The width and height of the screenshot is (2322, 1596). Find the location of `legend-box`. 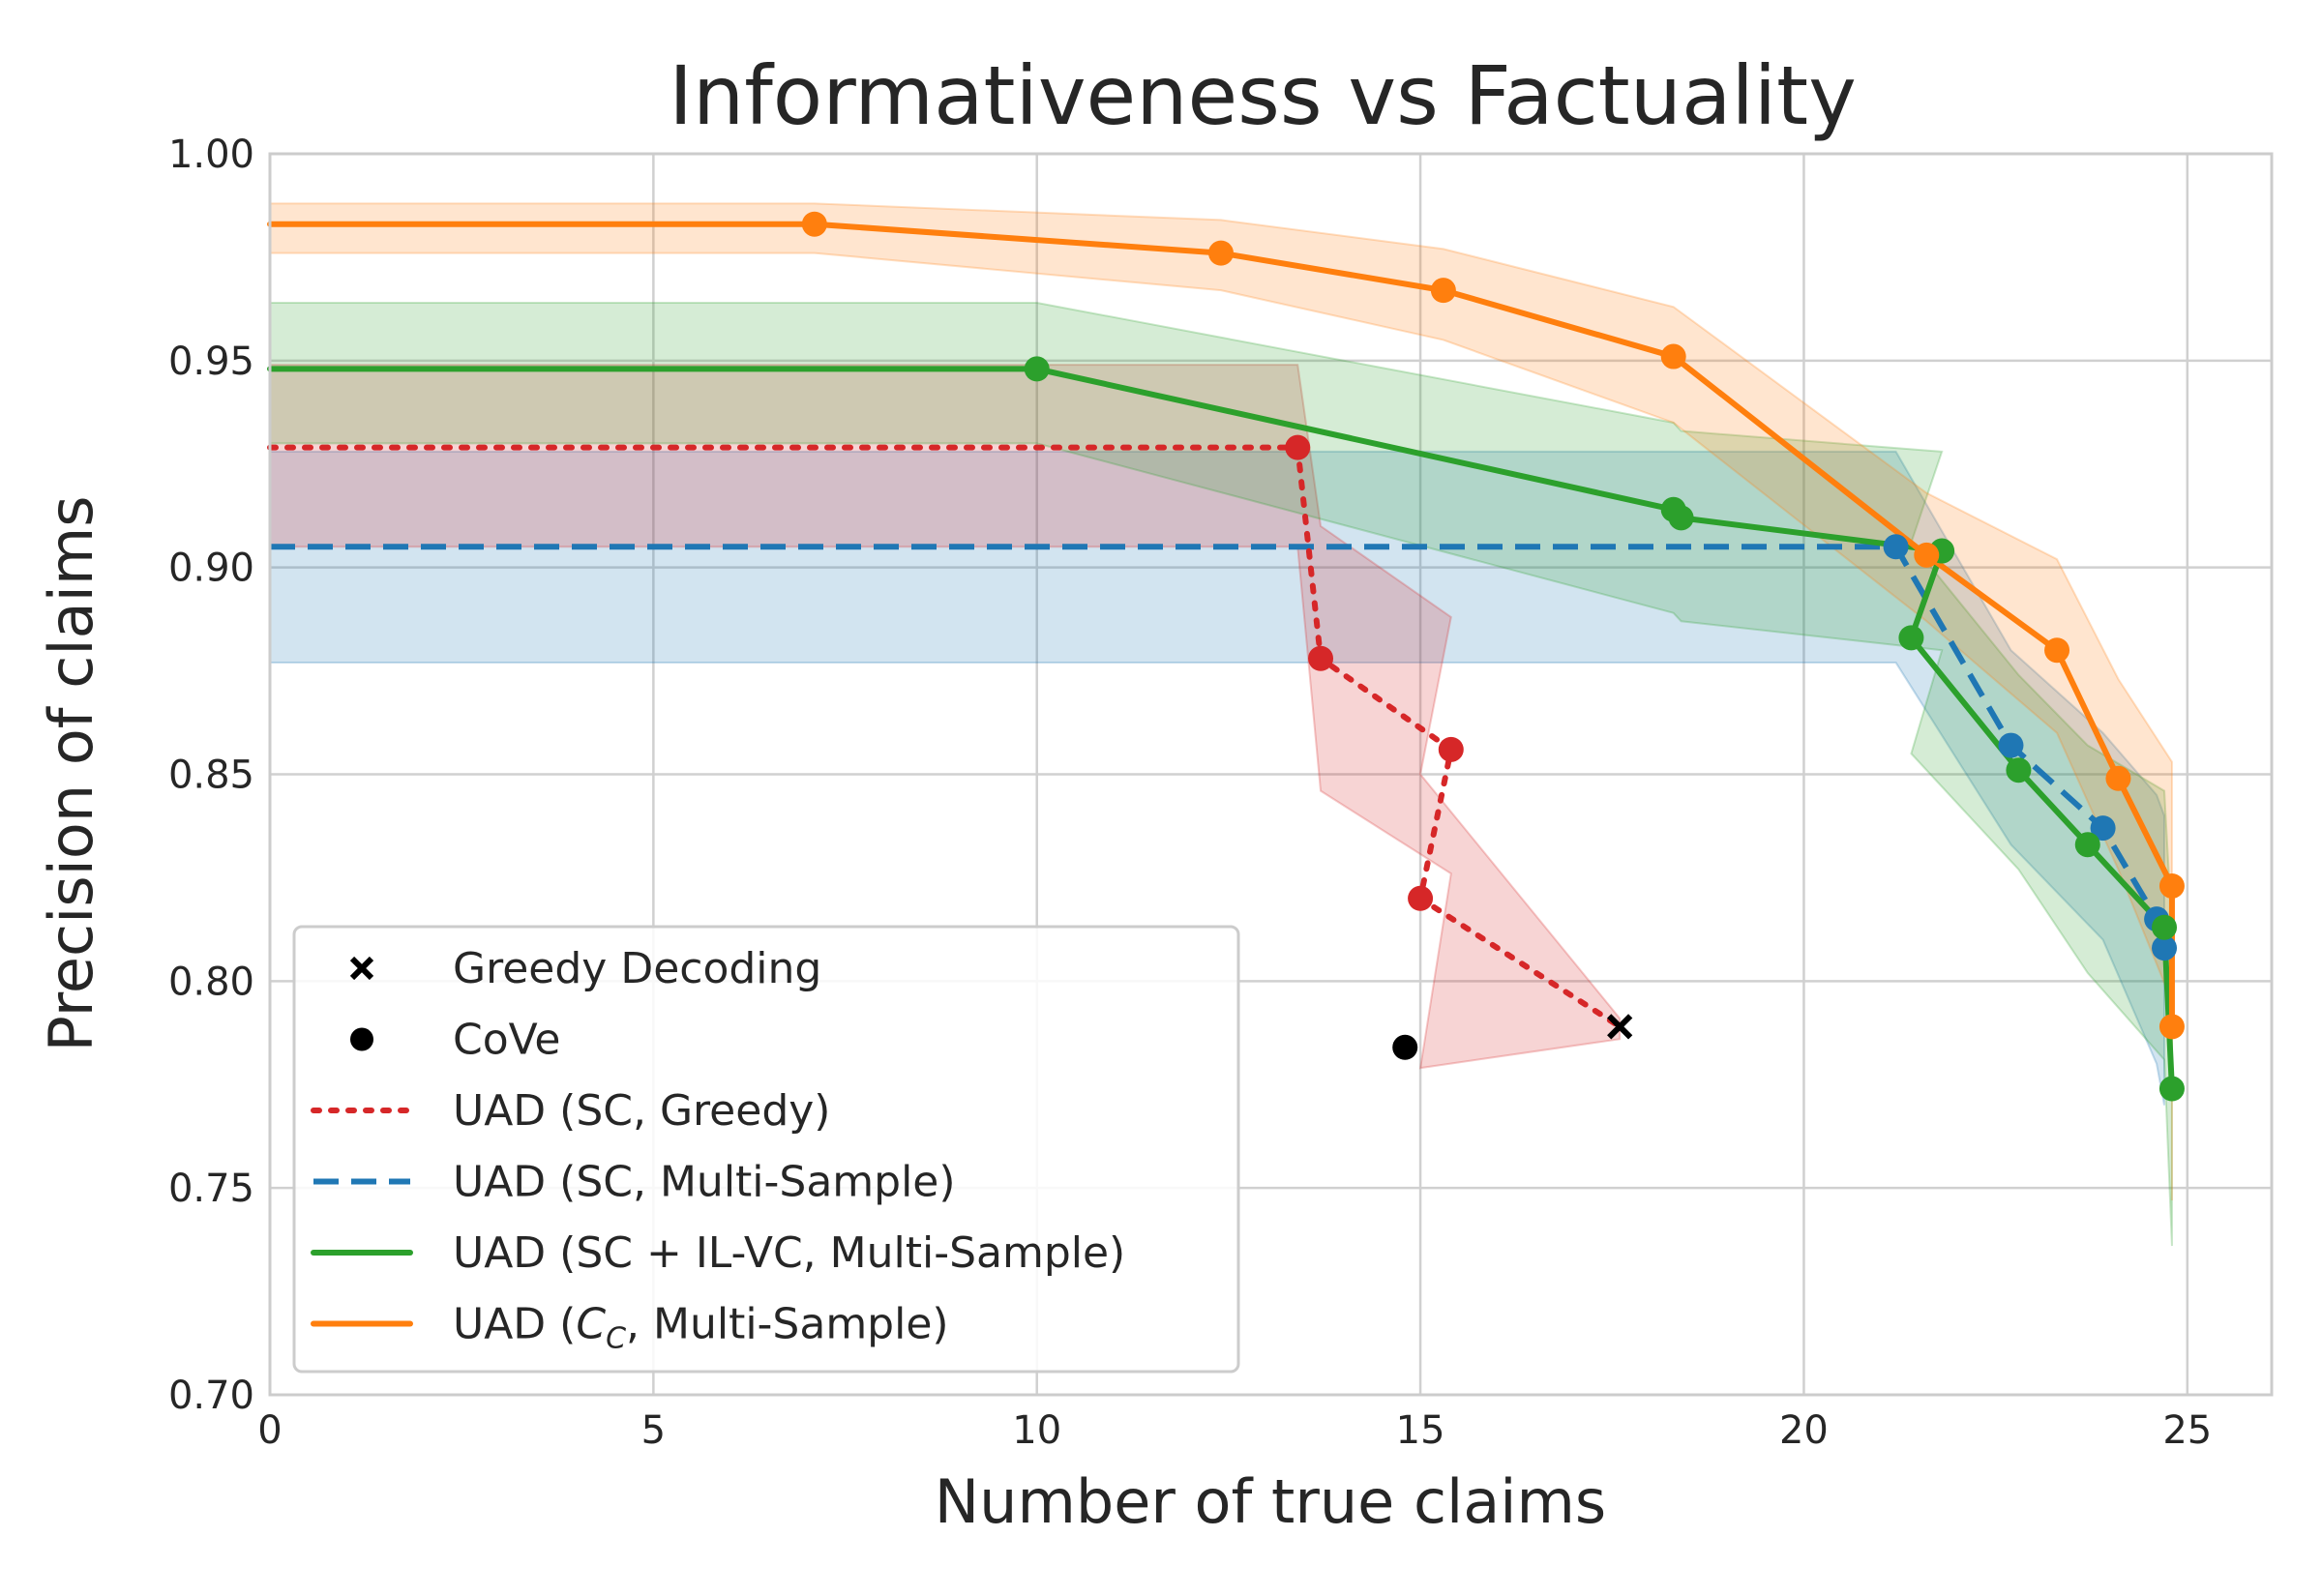

legend-box is located at coordinates (766, 1149).